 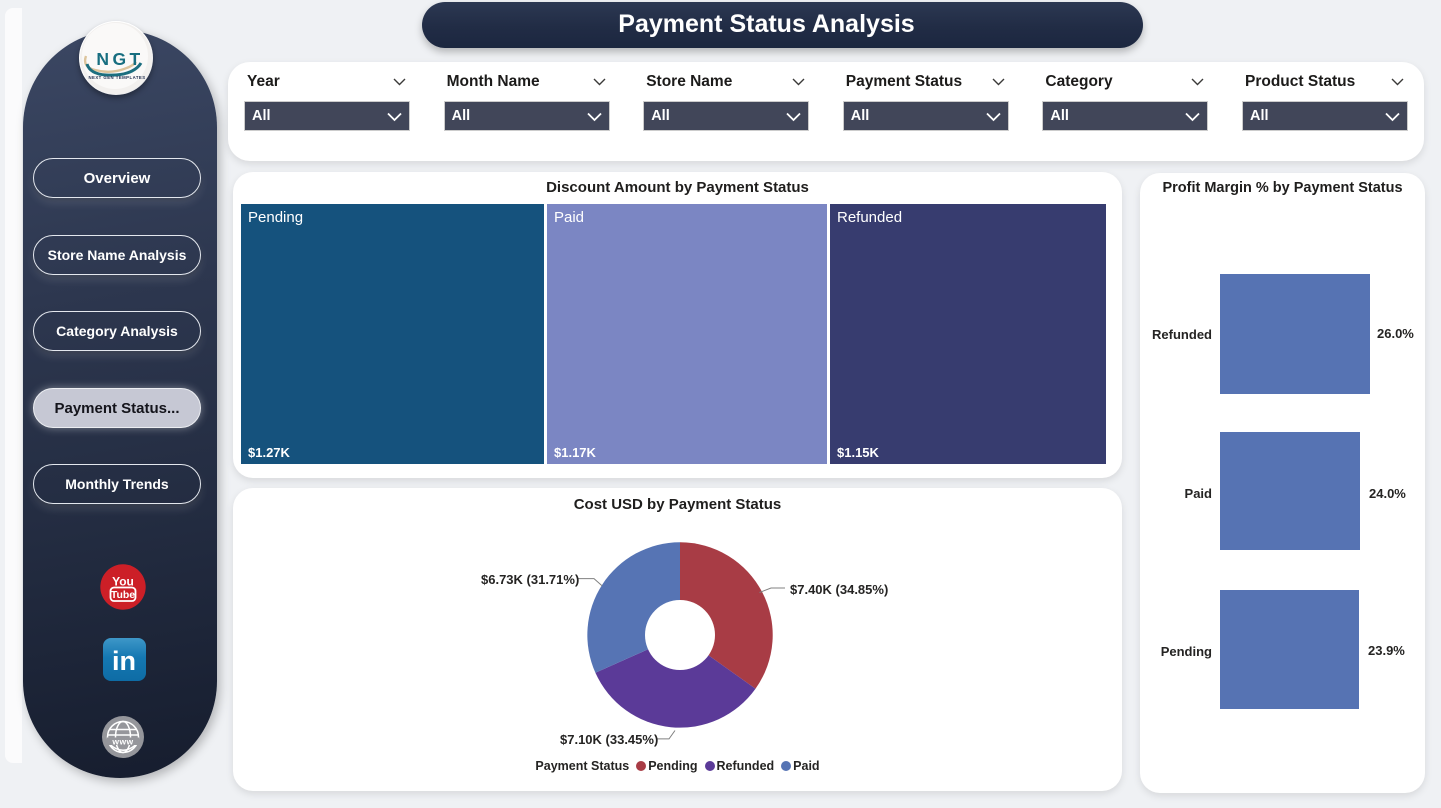 What do you see at coordinates (122, 742) in the screenshot?
I see `svg-text: www` at bounding box center [122, 742].